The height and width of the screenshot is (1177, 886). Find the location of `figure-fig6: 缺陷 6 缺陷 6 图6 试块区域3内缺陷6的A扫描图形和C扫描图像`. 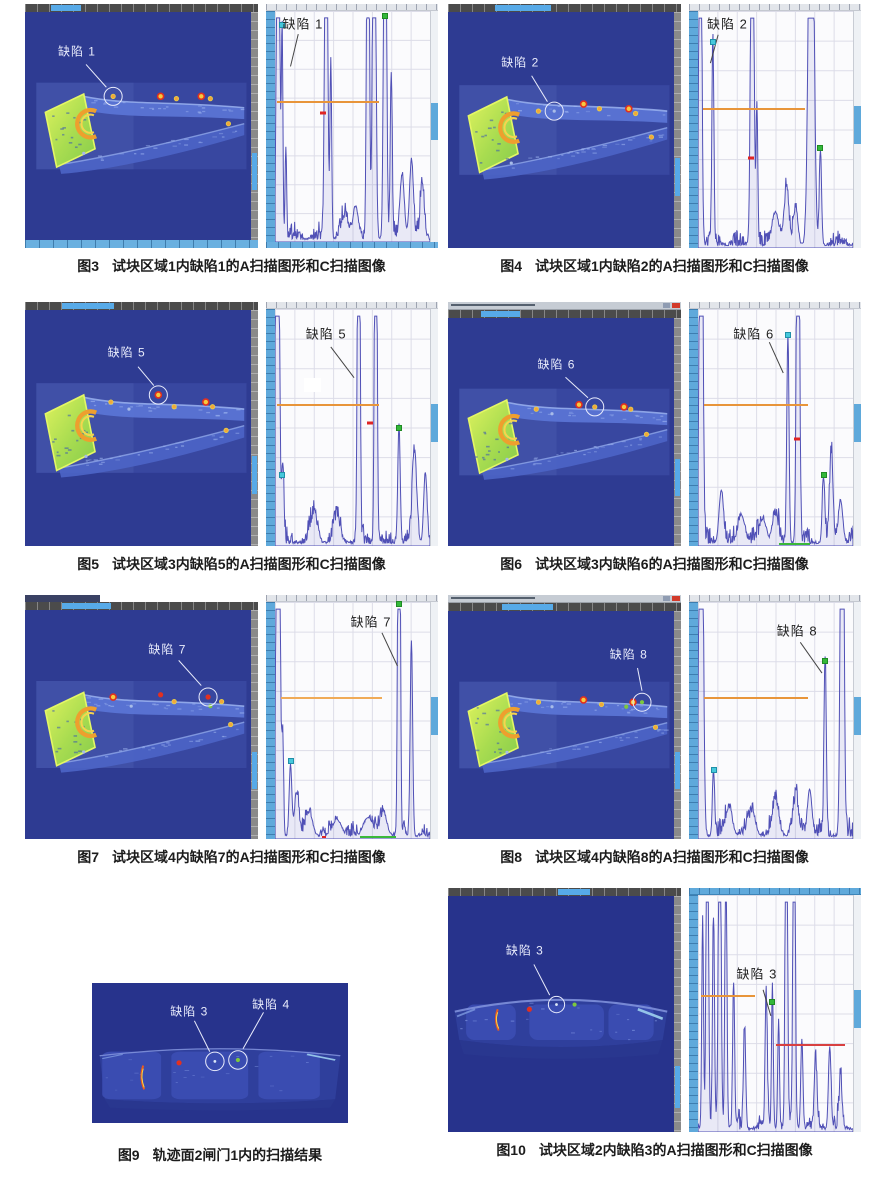

figure-fig6: 缺陷 6 缺陷 6 图6 试块区域3内缺陷6的A扫描图形和C扫描图像 is located at coordinates (654, 438).